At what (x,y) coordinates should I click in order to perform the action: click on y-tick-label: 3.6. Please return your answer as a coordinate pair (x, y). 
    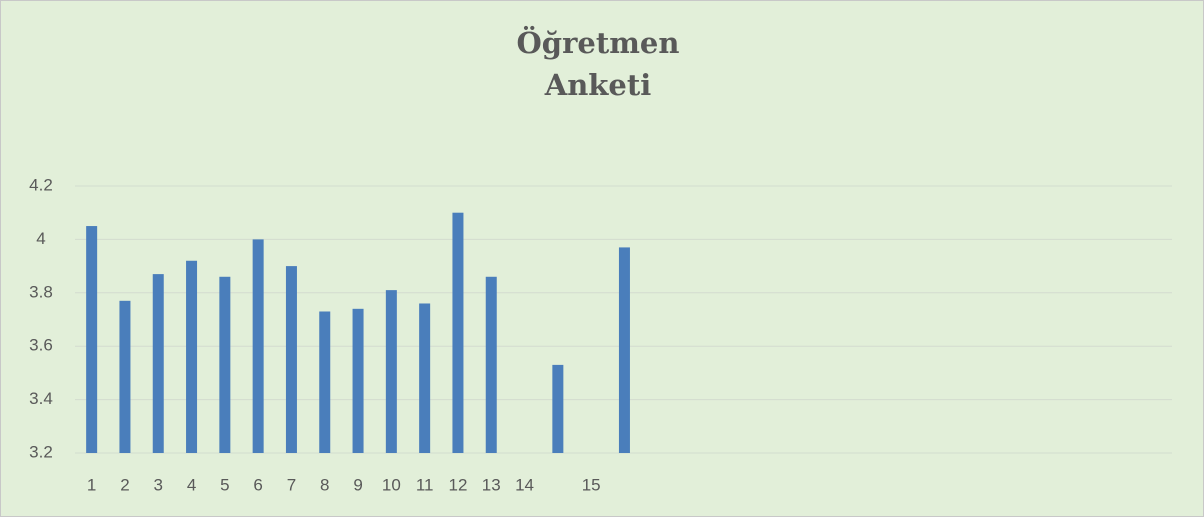
    Looking at the image, I should click on (41, 345).